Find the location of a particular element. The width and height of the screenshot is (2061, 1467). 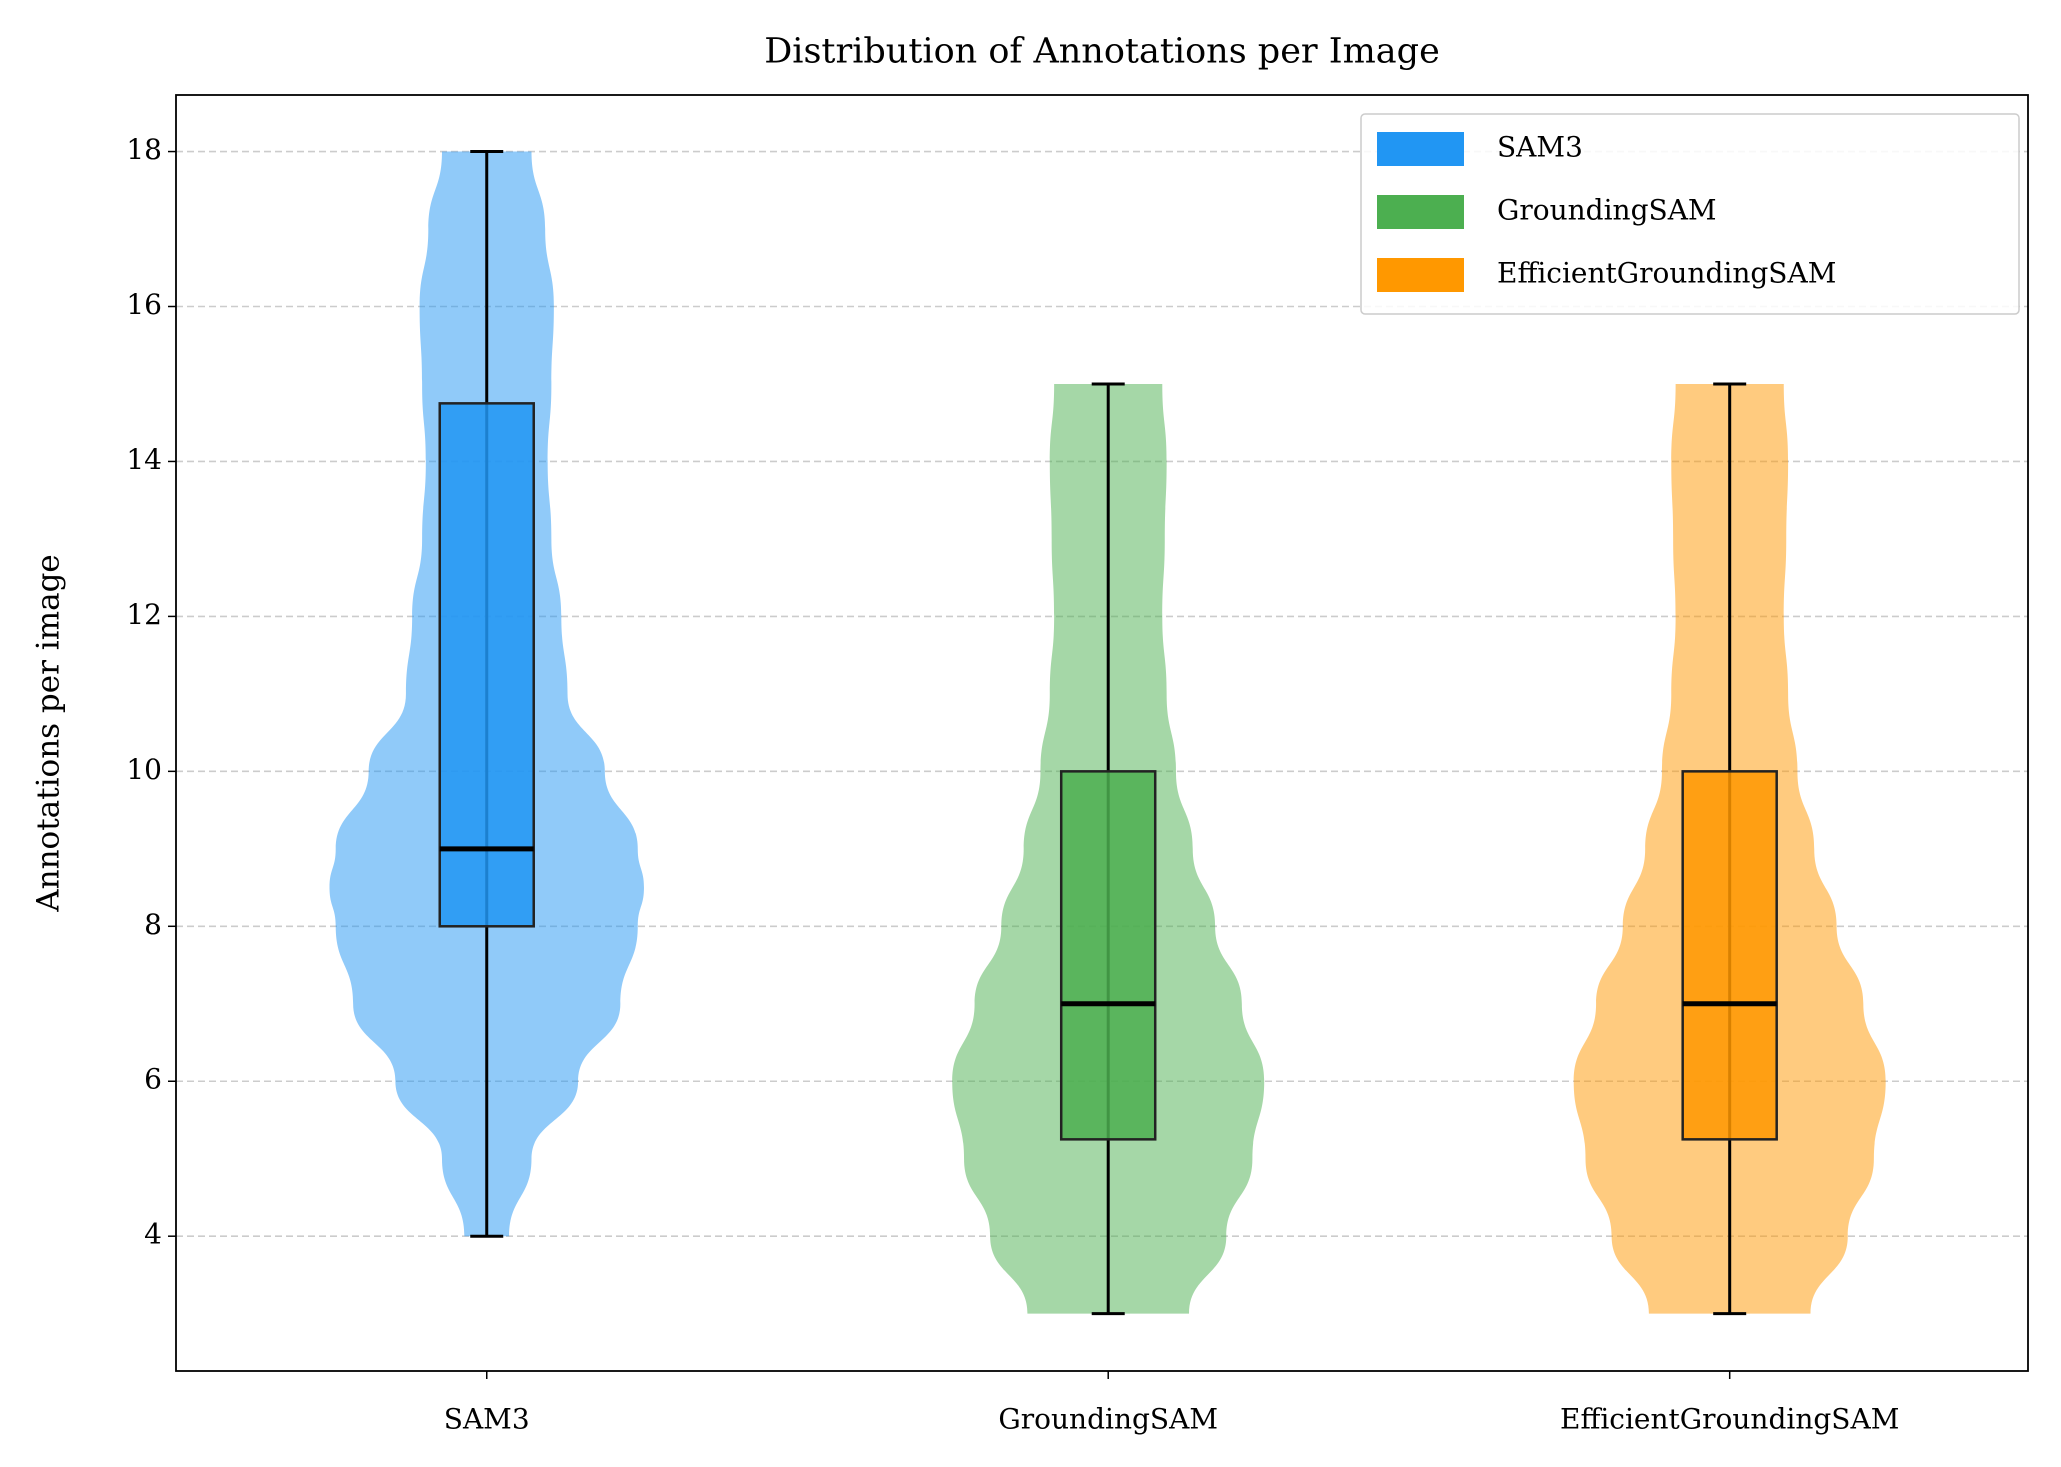

legend-label: GroundingSAM is located at coordinates (1607, 210).